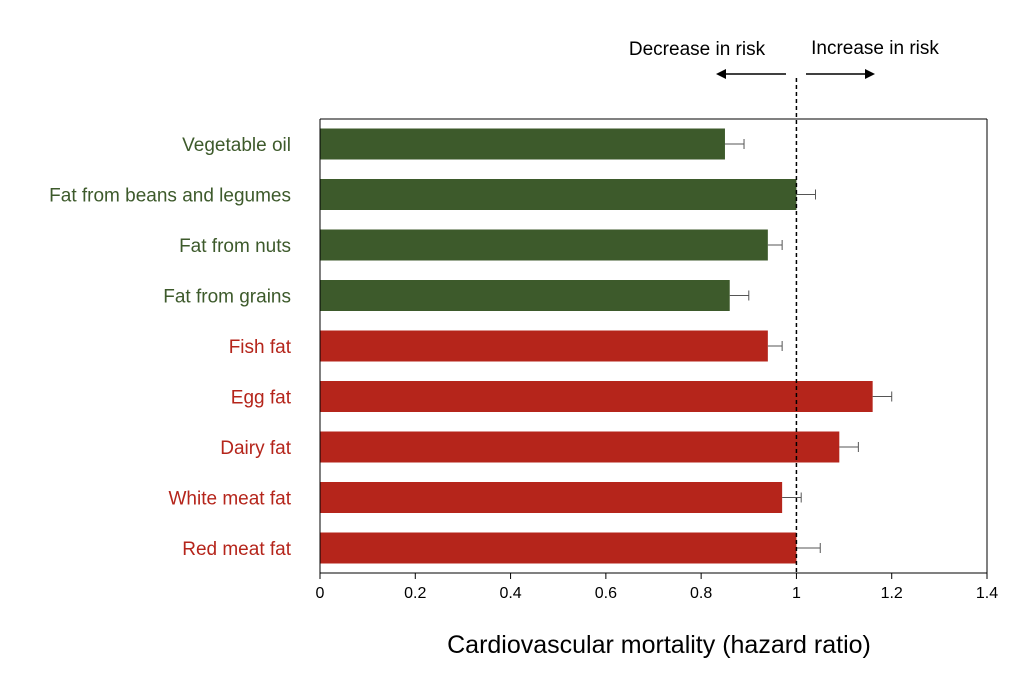  What do you see at coordinates (260, 347) in the screenshot?
I see `category-label-4: Fish fat` at bounding box center [260, 347].